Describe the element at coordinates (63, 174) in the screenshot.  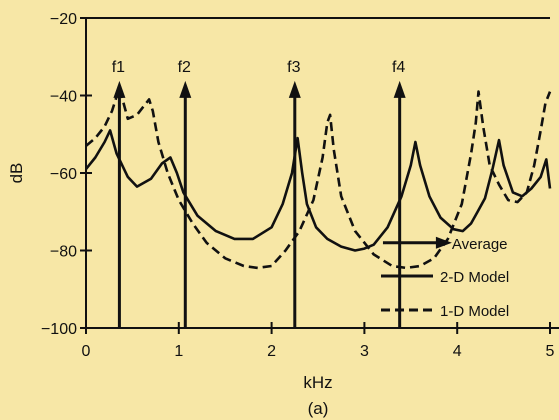
I see `y-tick-label: −60` at that location.